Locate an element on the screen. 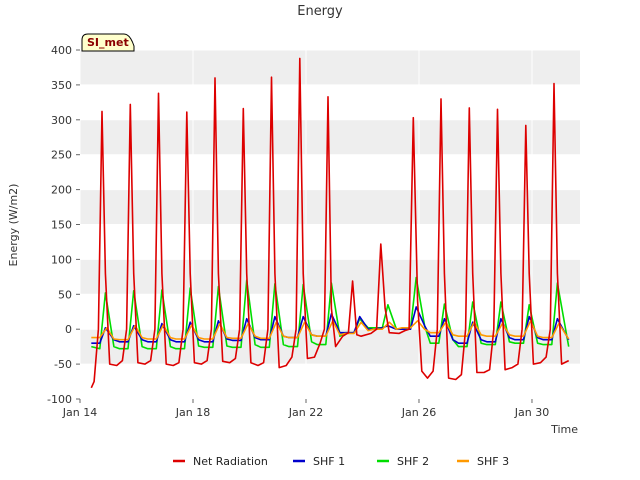 The width and height of the screenshot is (640, 480). legend-label: Net Radiation is located at coordinates (230, 461).